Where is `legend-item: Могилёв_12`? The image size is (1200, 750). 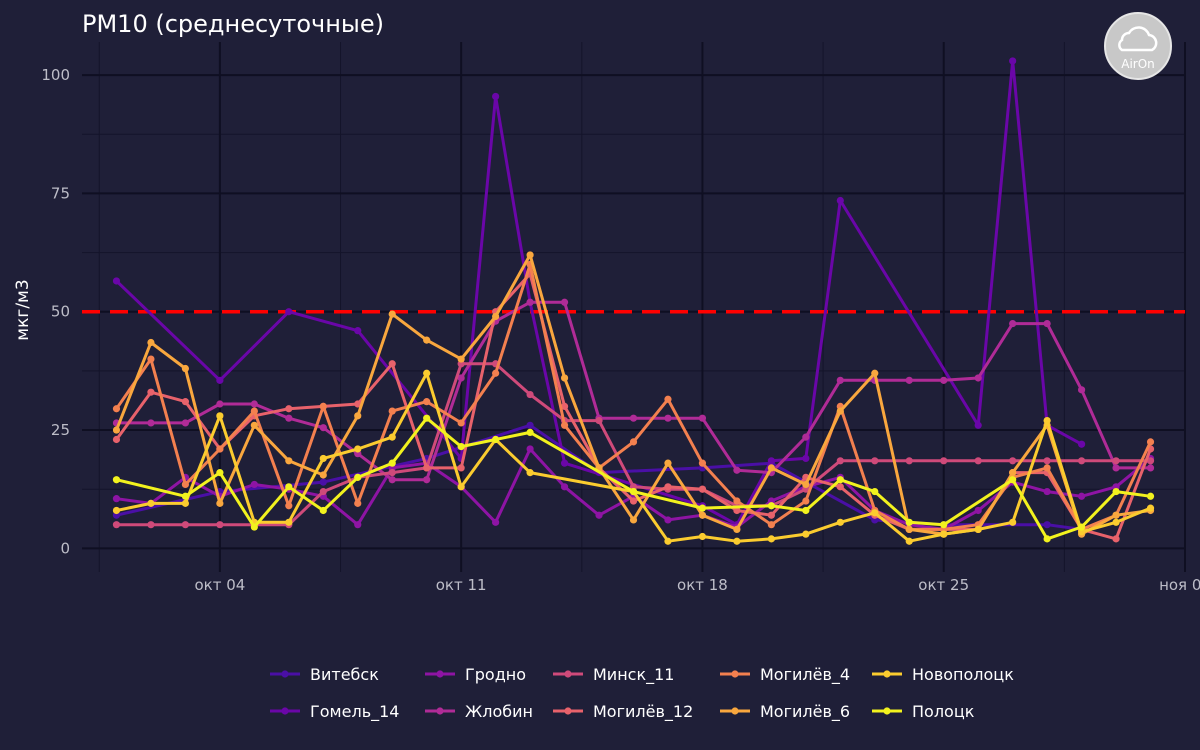 legend-item: Могилёв_12 is located at coordinates (623, 712).